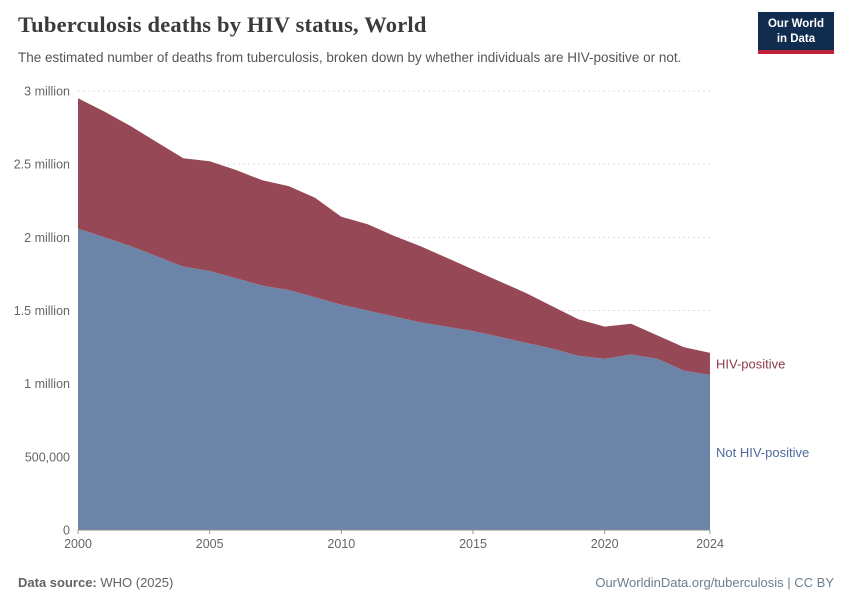 The width and height of the screenshot is (850, 600). Describe the element at coordinates (710, 544) in the screenshot. I see `x-tick-label: 2024` at that location.